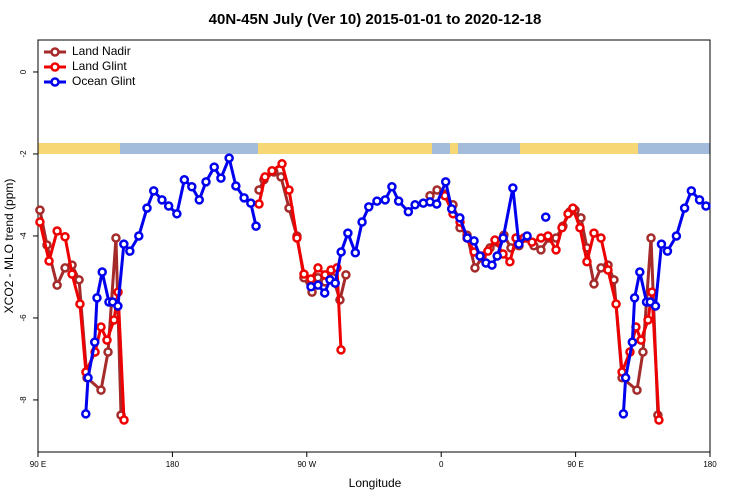 The image size is (750, 500). Describe the element at coordinates (99, 66) in the screenshot. I see `legend-label: Land Glint` at that location.